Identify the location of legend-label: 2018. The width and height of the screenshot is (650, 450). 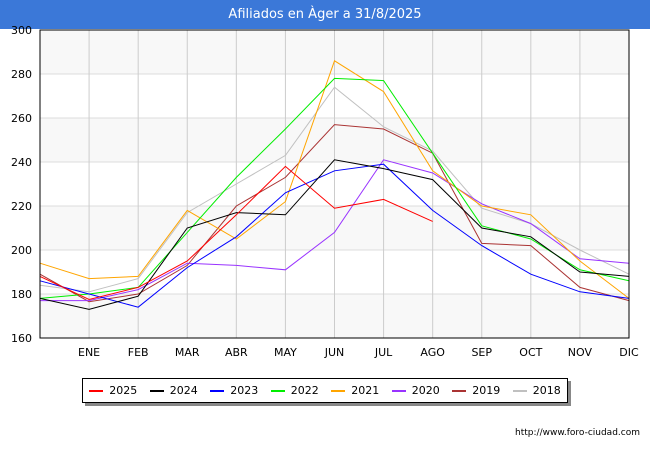
(546, 390).